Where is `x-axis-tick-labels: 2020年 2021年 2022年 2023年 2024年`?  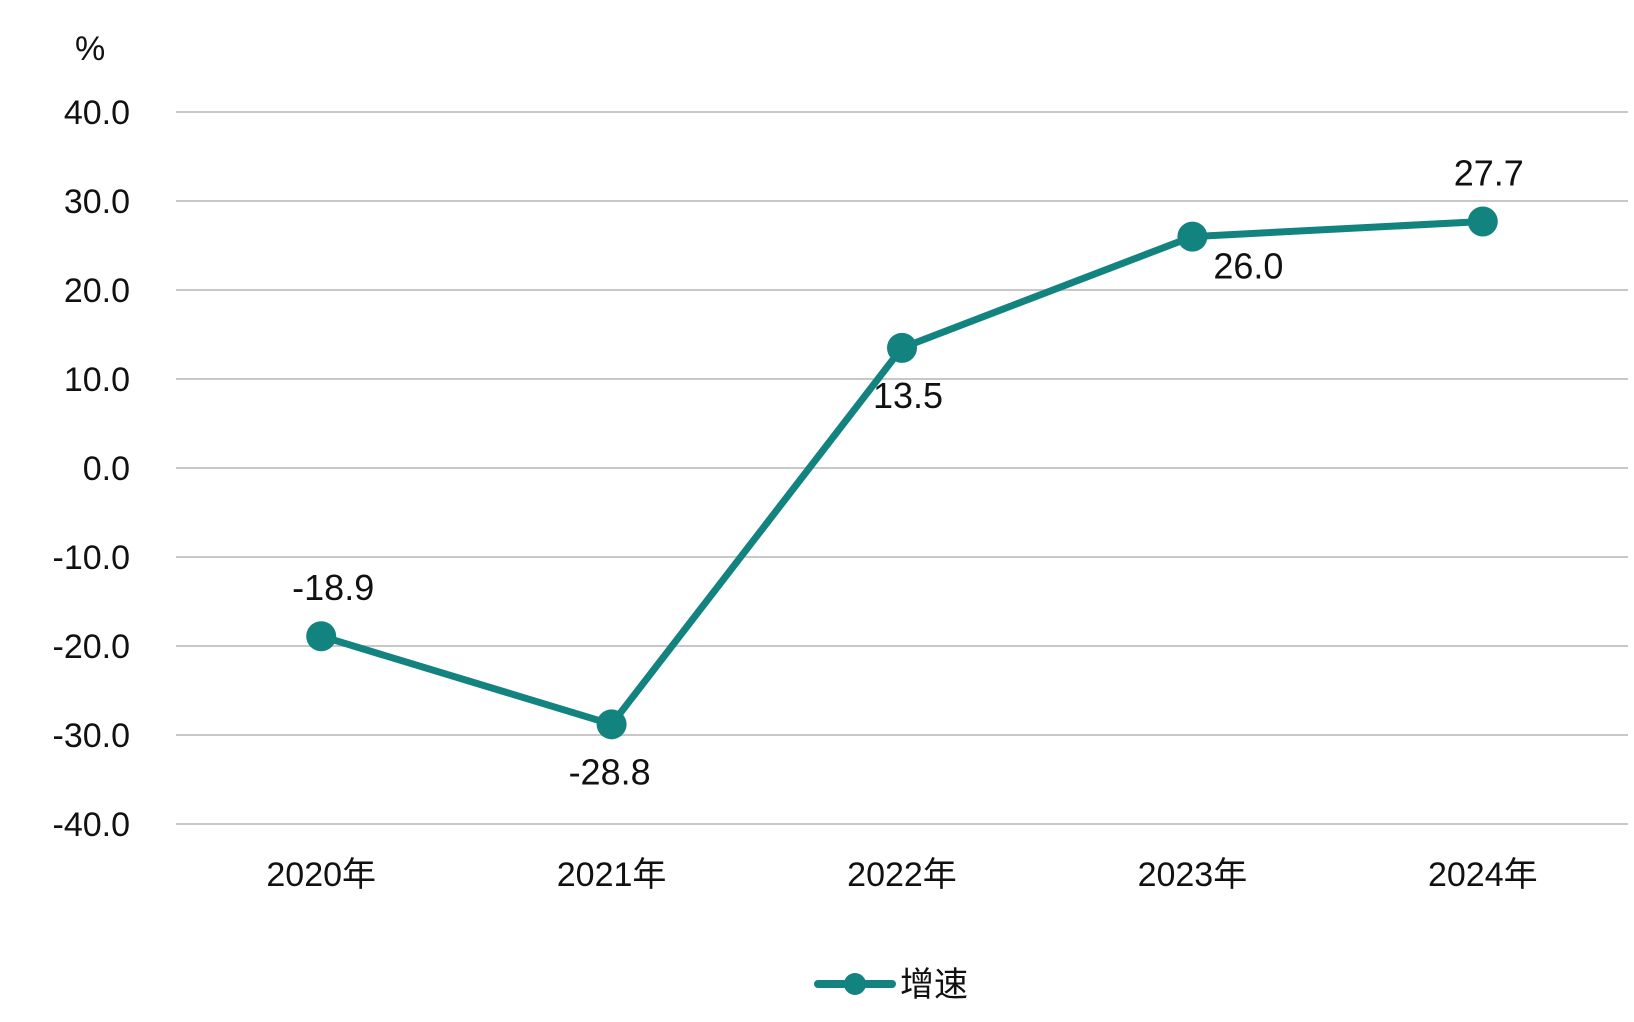 x-axis-tick-labels: 2020年 2021年 2022年 2023年 2024年 is located at coordinates (901, 875).